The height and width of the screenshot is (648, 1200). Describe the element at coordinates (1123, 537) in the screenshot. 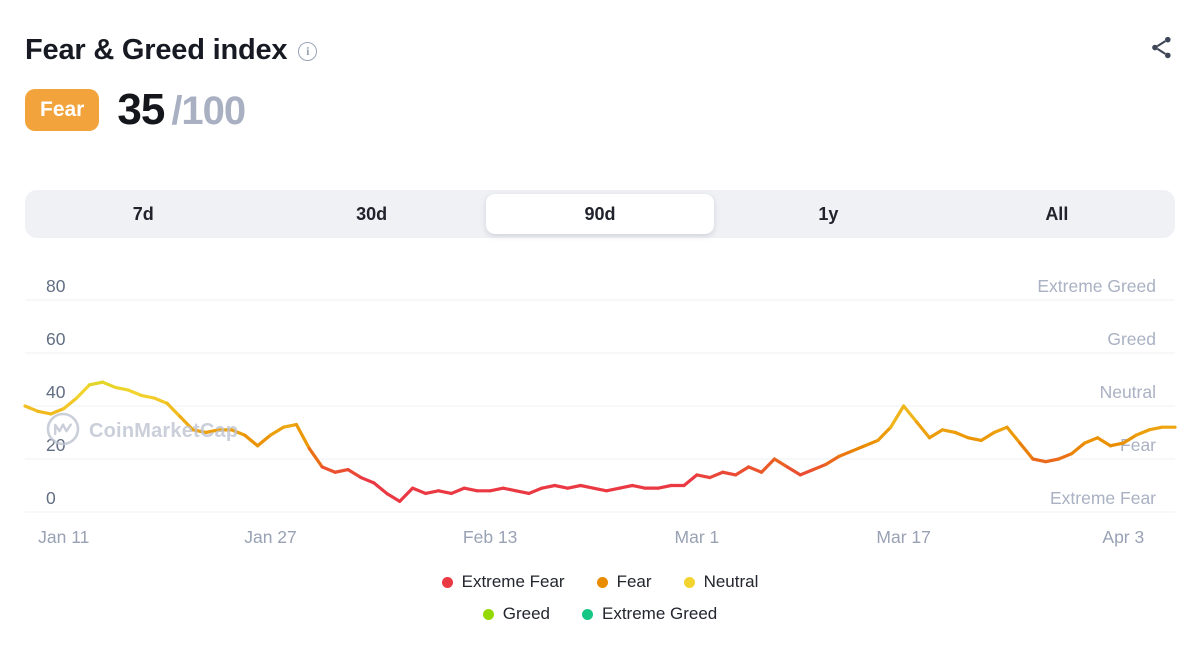

I see `x-tick-label: Apr 3` at that location.